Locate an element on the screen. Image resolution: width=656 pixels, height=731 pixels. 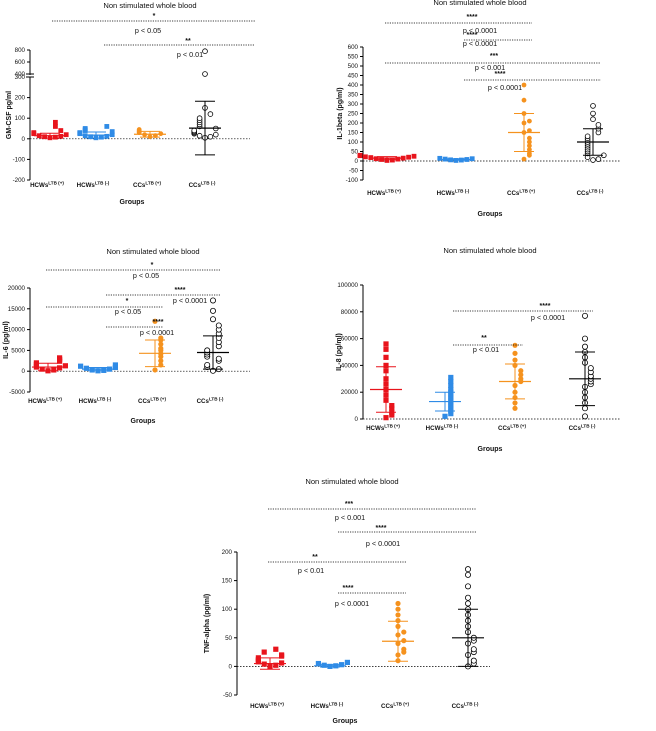
y-tick-label: 0 is located at coordinates (357, 161).